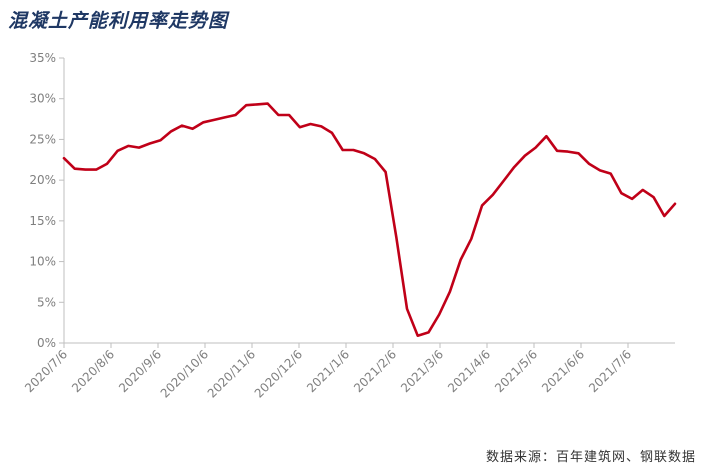 The image size is (706, 475). Describe the element at coordinates (563, 371) in the screenshot. I see `x-tick-label: 2021/6/6` at that location.